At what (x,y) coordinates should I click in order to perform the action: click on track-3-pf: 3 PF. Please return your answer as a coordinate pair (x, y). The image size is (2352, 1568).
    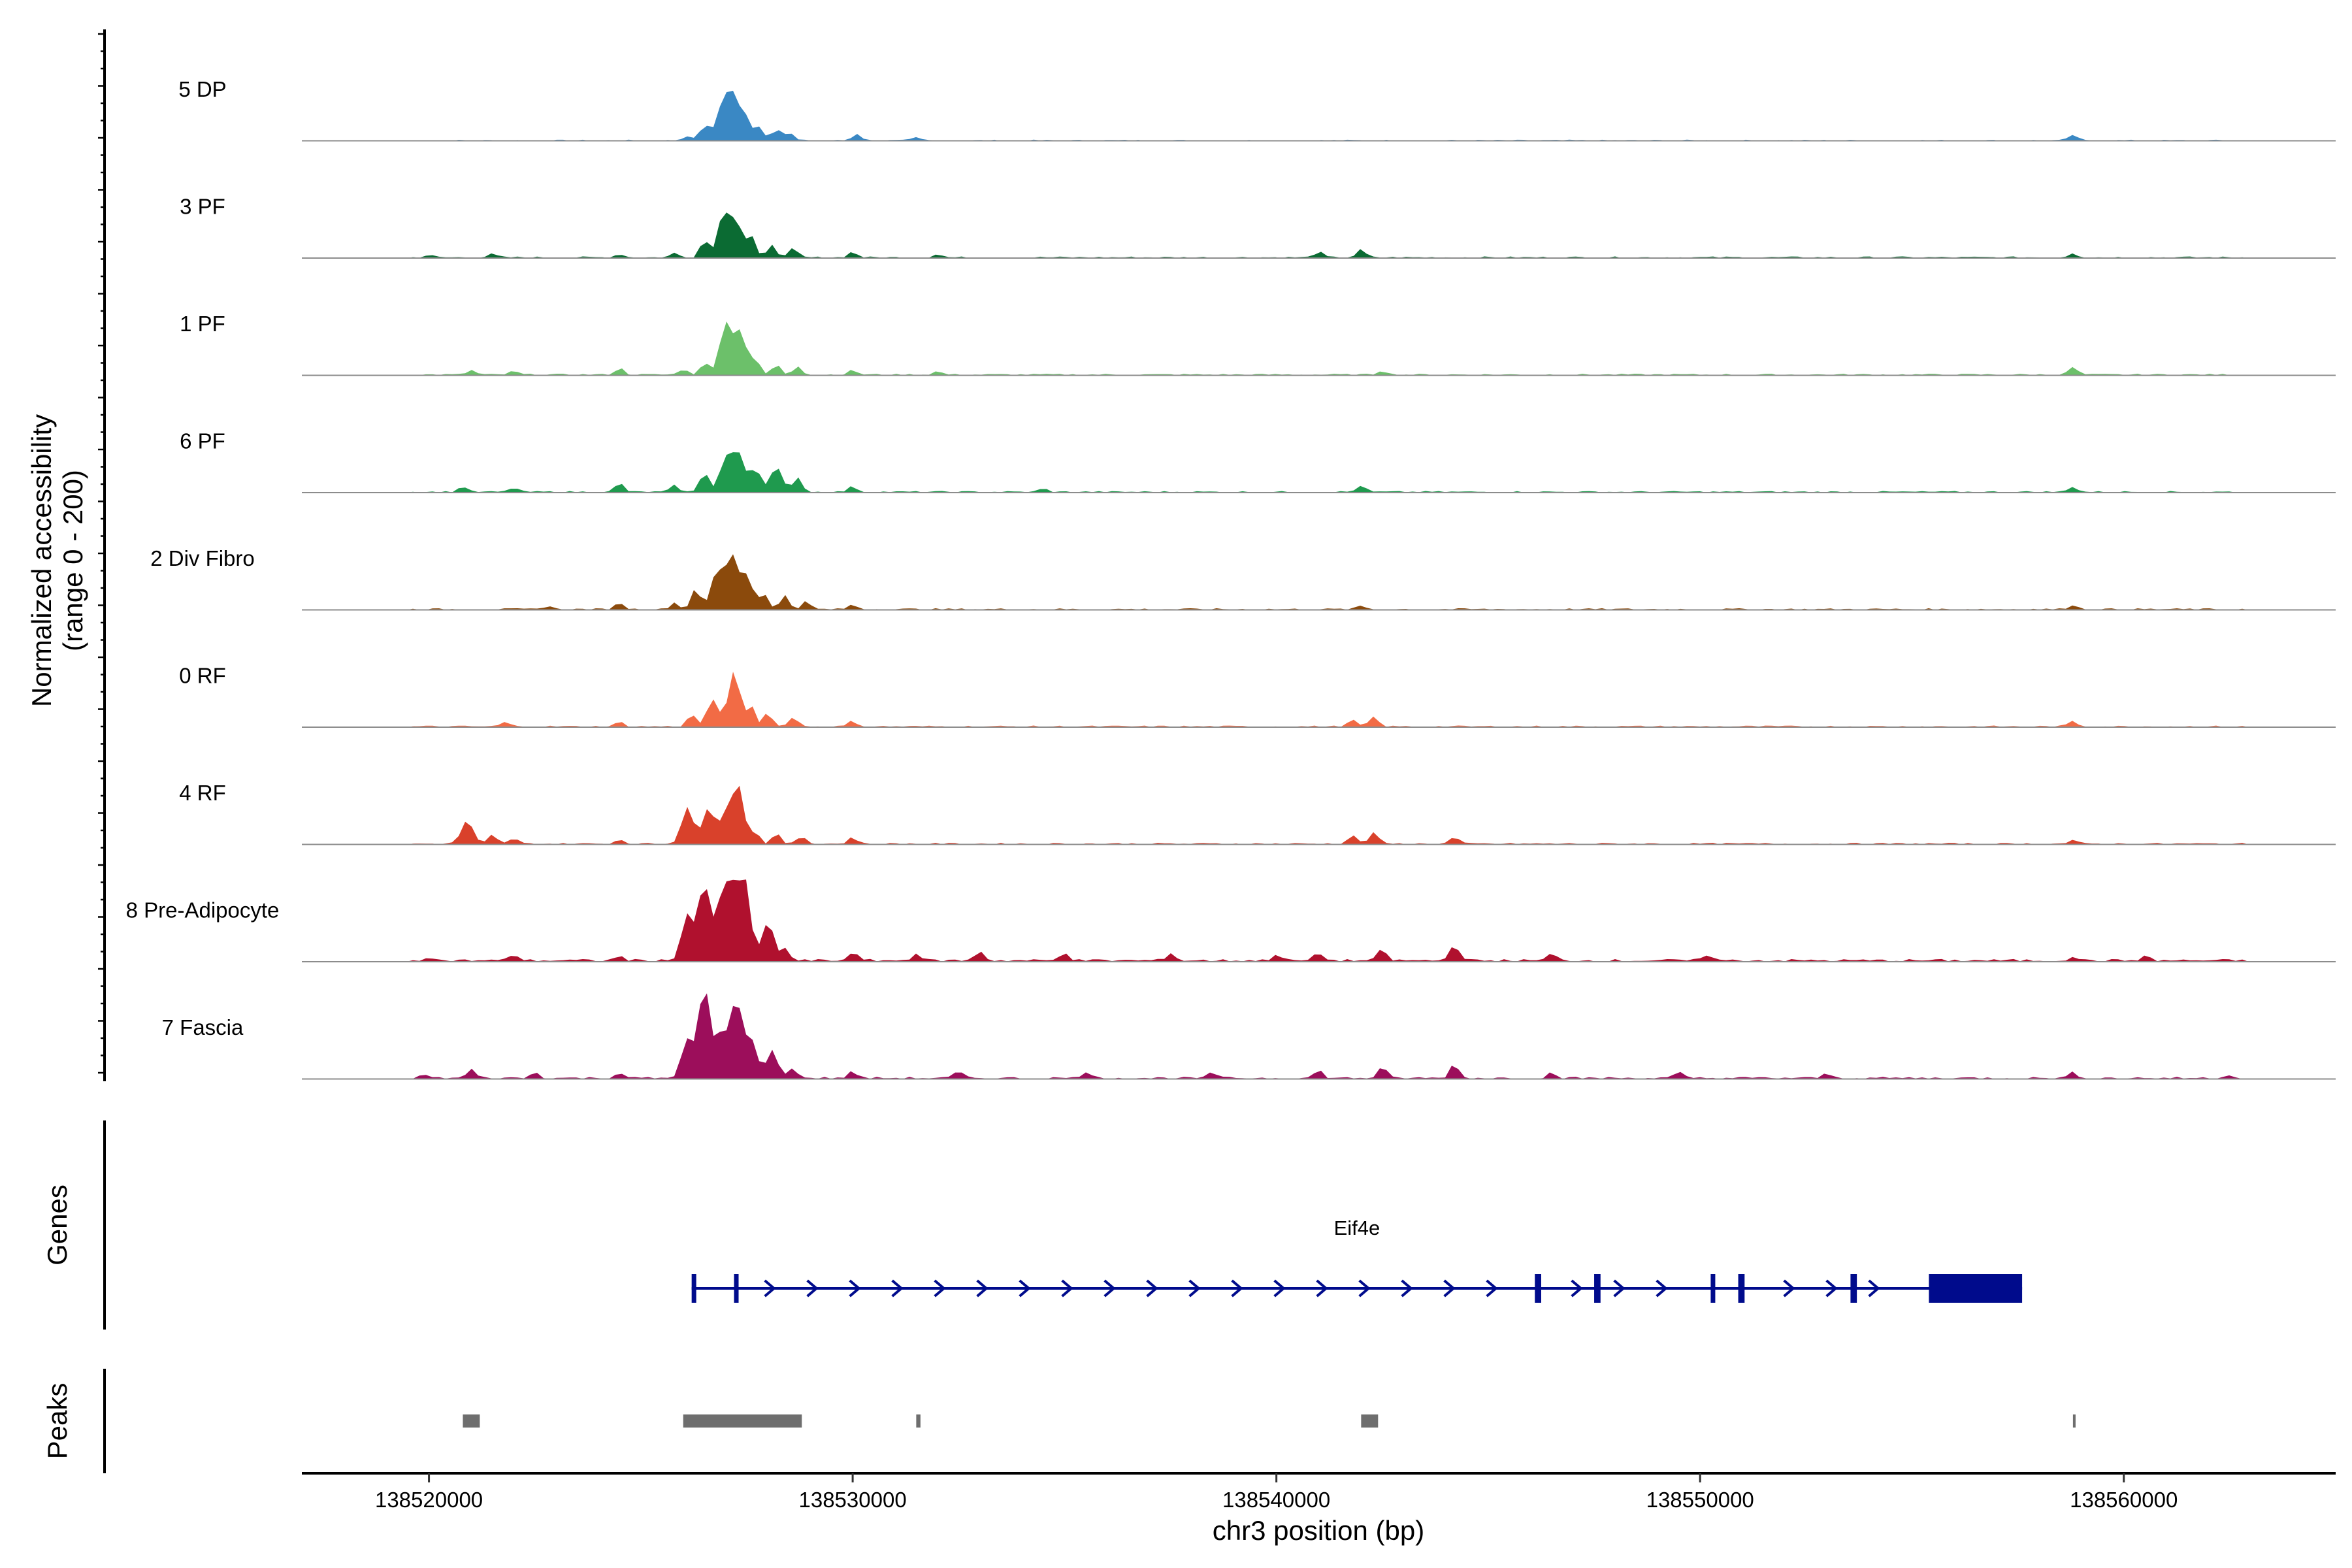
    Looking at the image, I should click on (1258, 227).